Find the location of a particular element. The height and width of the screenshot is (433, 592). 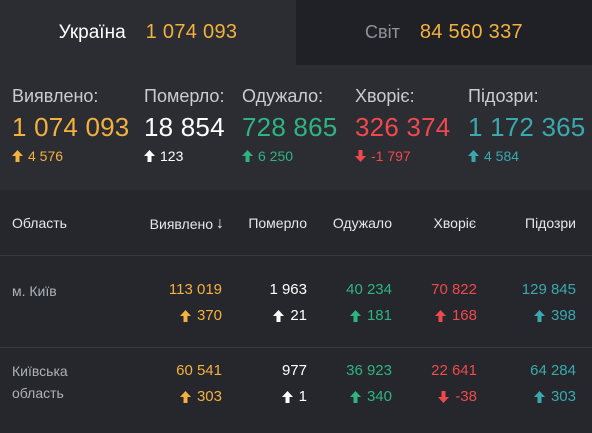

stat-label: Виявлено: is located at coordinates (55, 96).